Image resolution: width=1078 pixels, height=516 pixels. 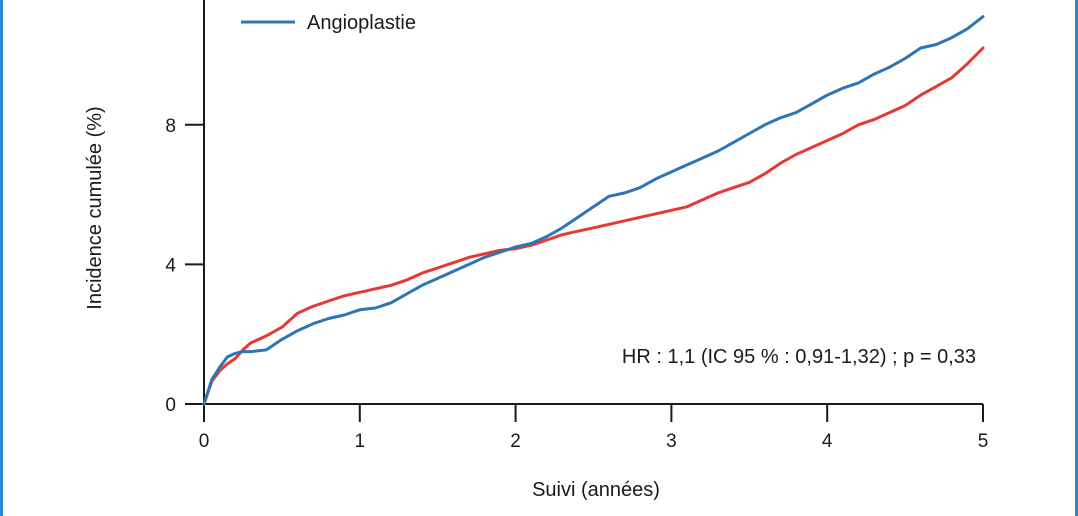 I want to click on y-tick-label: 8, so click(x=170, y=126).